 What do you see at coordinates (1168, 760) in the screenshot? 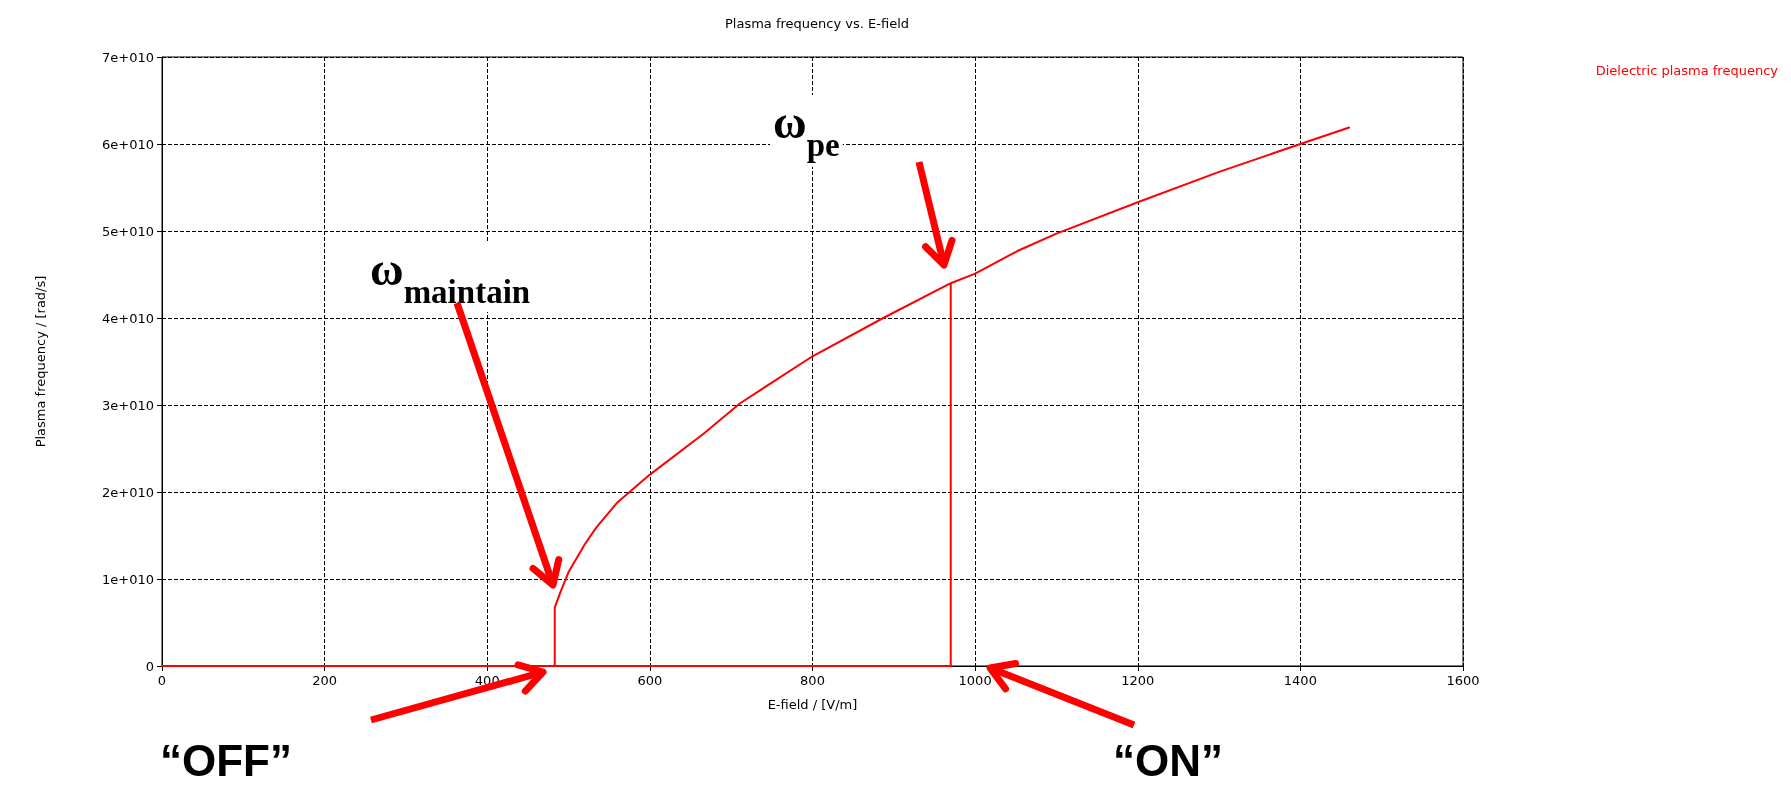
I see `text: “ON”` at bounding box center [1168, 760].